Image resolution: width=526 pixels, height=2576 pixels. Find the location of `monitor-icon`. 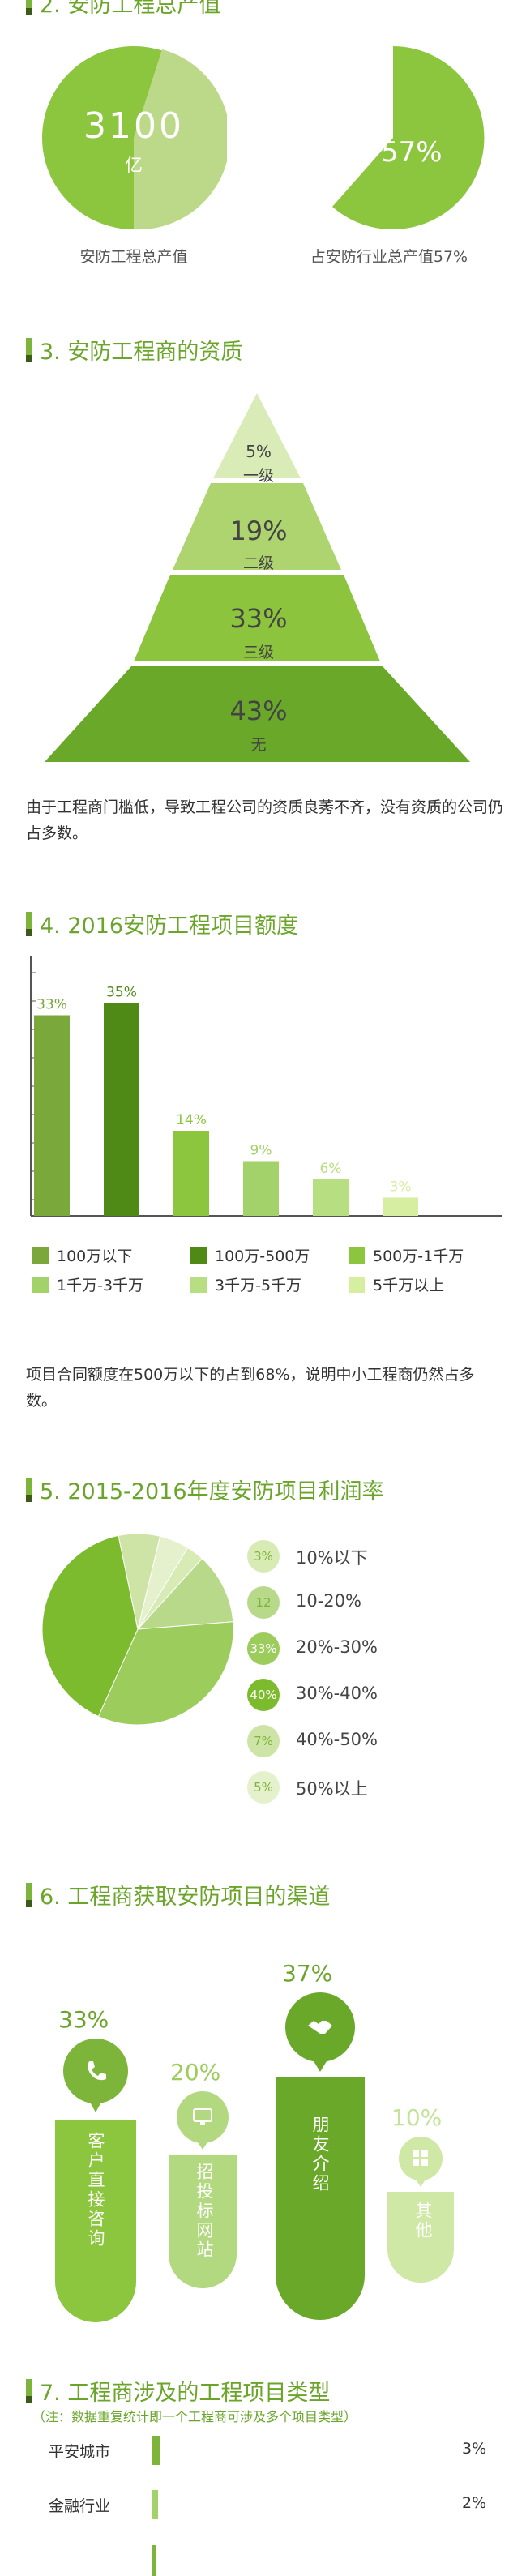

monitor-icon is located at coordinates (202, 2116).